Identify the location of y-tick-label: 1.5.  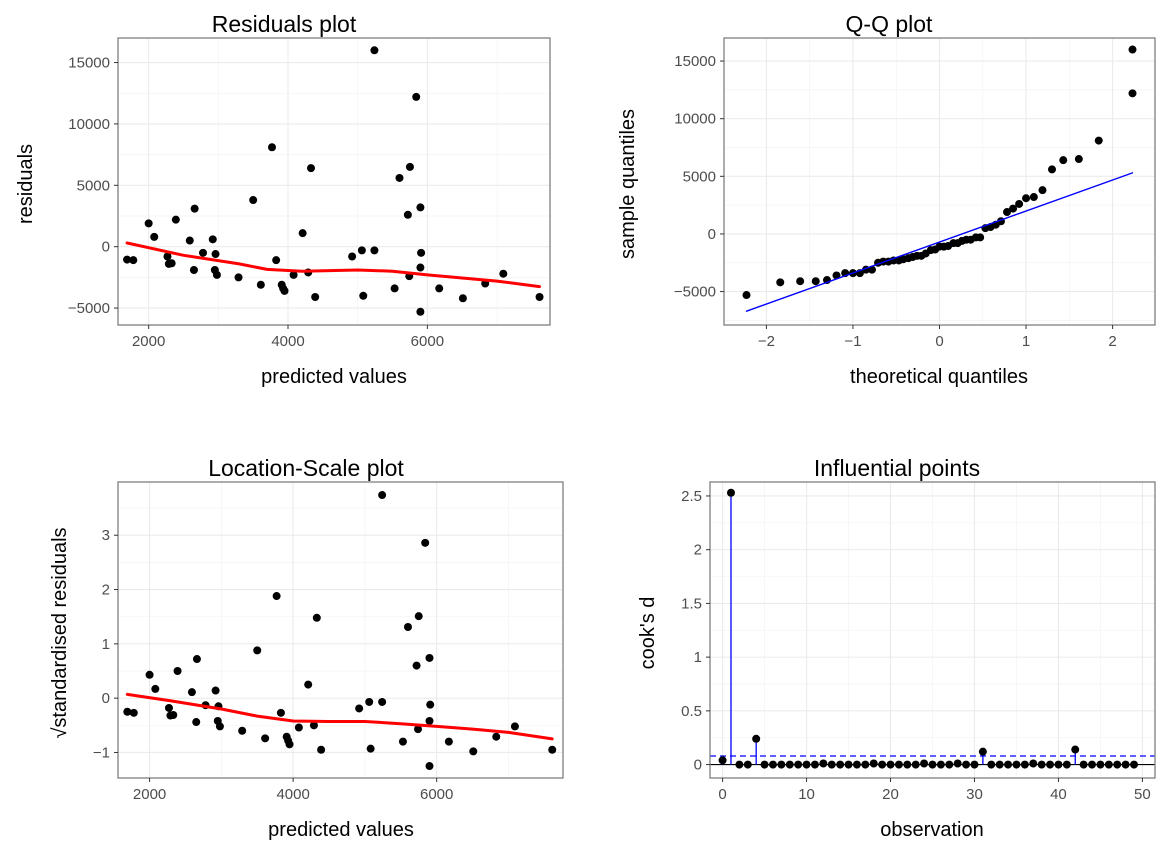
(691, 603).